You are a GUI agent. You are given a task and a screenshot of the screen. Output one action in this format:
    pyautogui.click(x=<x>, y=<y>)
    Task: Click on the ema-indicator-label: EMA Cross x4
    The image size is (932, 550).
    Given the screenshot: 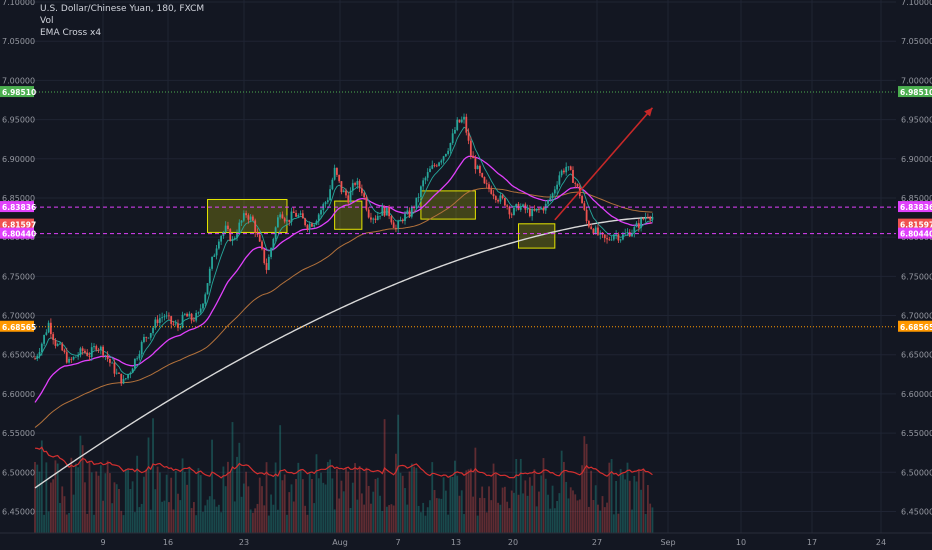 What is the action you would take?
    pyautogui.click(x=71, y=33)
    